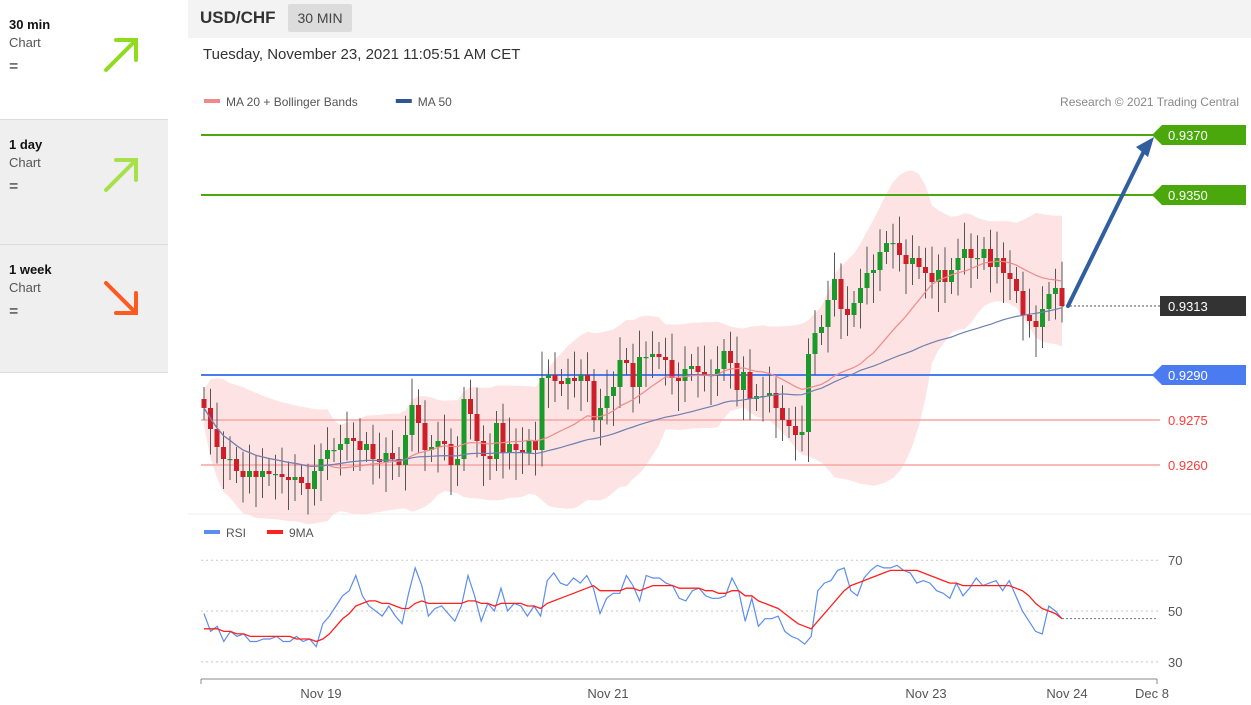  Describe the element at coordinates (320, 18) in the screenshot. I see `timeframe-badge: 30 MIN` at that location.